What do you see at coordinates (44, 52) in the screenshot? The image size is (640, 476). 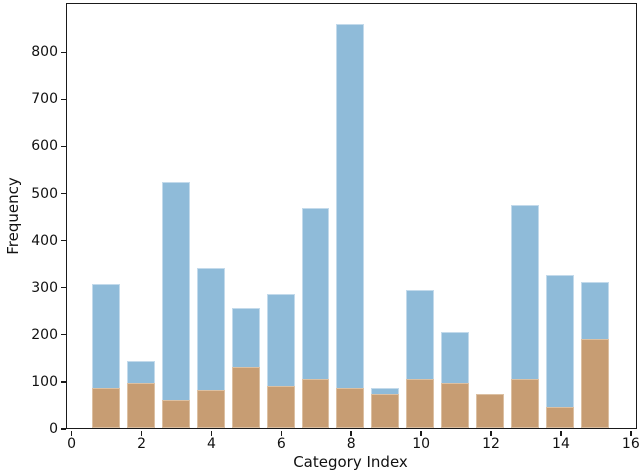 I see `y-tick-label-800: 800` at bounding box center [44, 52].